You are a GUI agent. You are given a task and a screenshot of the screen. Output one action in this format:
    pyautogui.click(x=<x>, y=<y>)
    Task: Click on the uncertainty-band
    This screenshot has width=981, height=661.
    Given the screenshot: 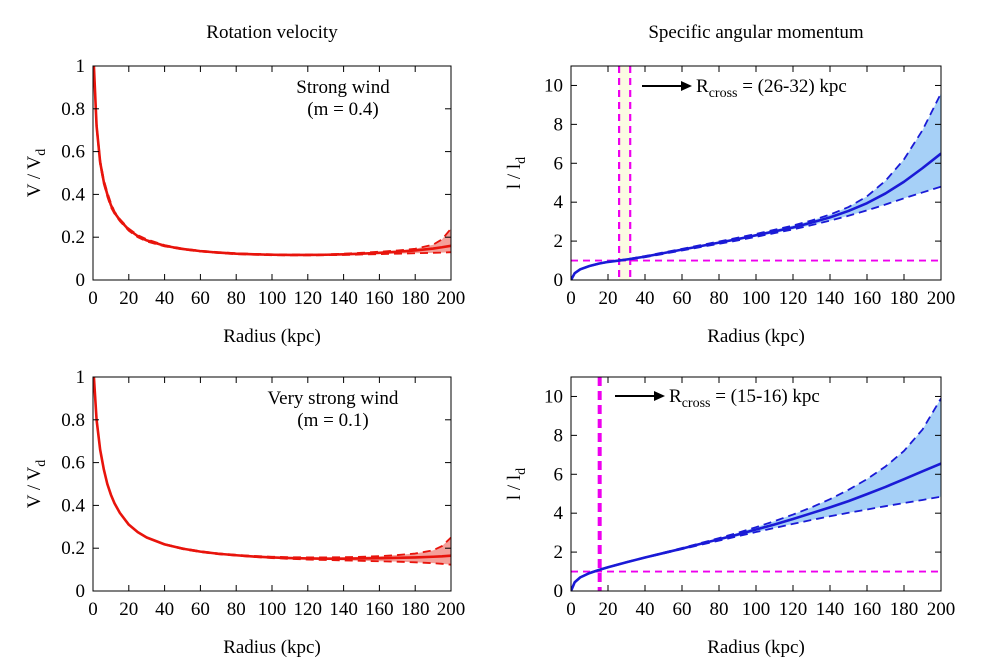 What is the action you would take?
    pyautogui.click(x=272, y=161)
    